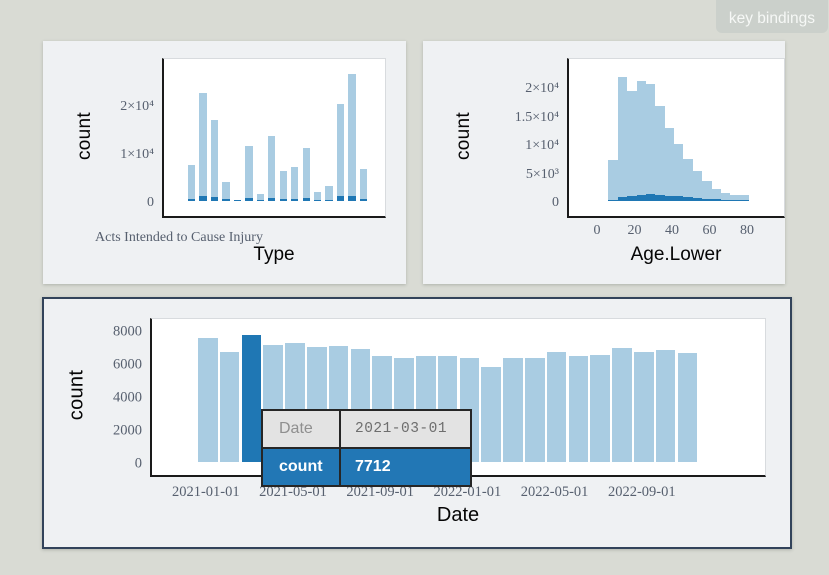 The image size is (829, 575). Describe the element at coordinates (676, 138) in the screenshot. I see `age-histogram-plot` at that location.